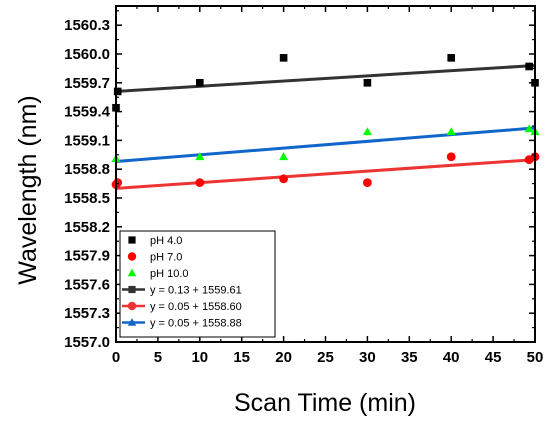  What do you see at coordinates (166, 258) in the screenshot?
I see `legend-label-1: pH 7.0` at bounding box center [166, 258].